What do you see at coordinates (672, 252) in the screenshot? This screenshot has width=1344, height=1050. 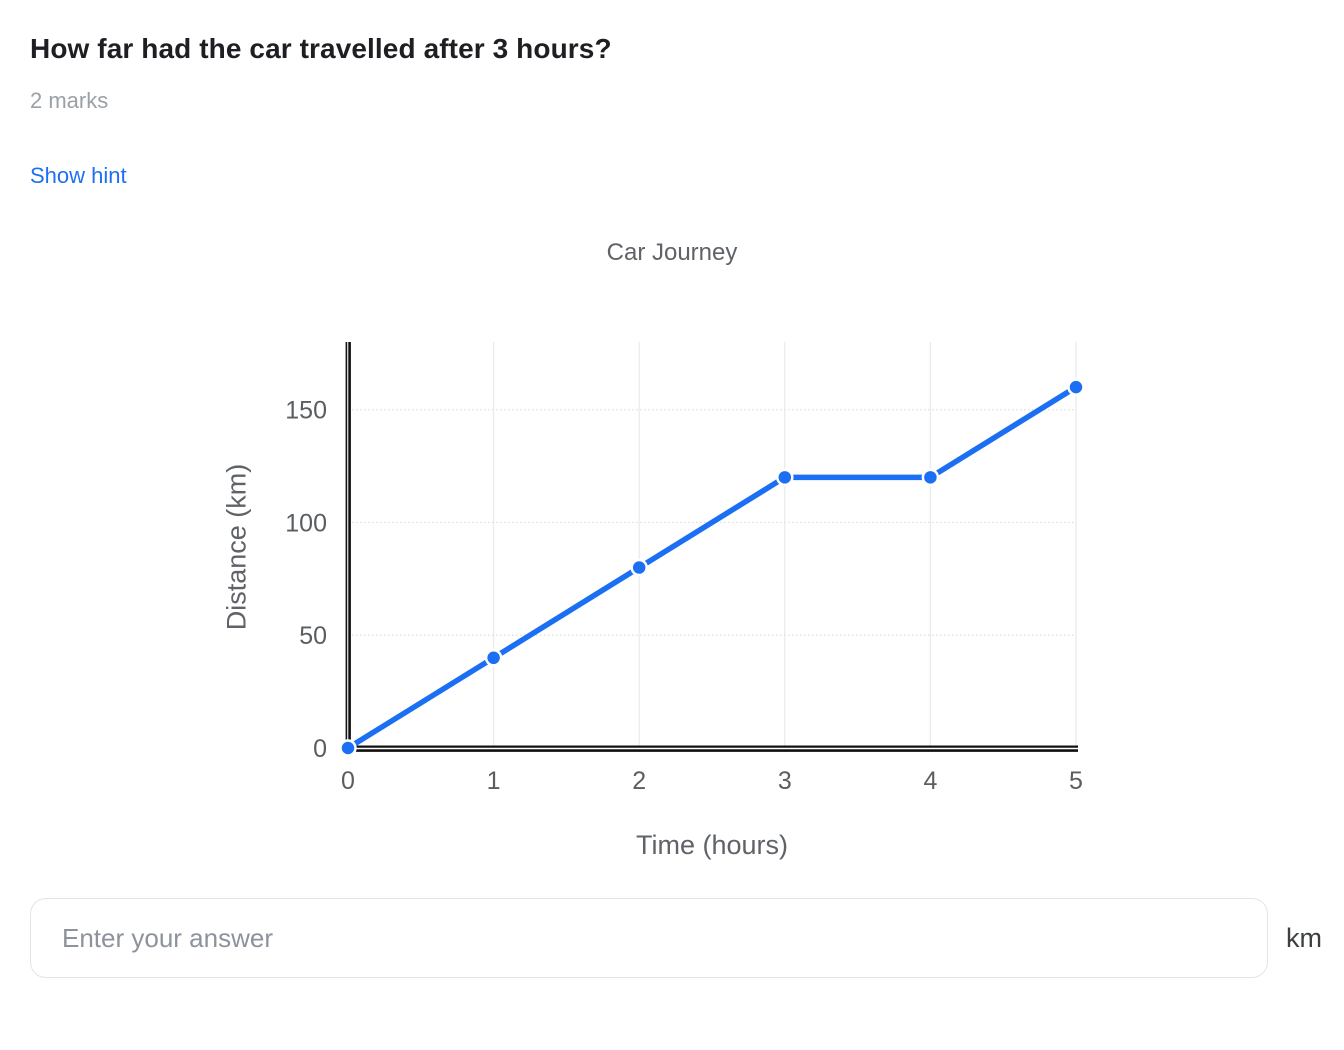 I see `chart-title: Car Journey` at bounding box center [672, 252].